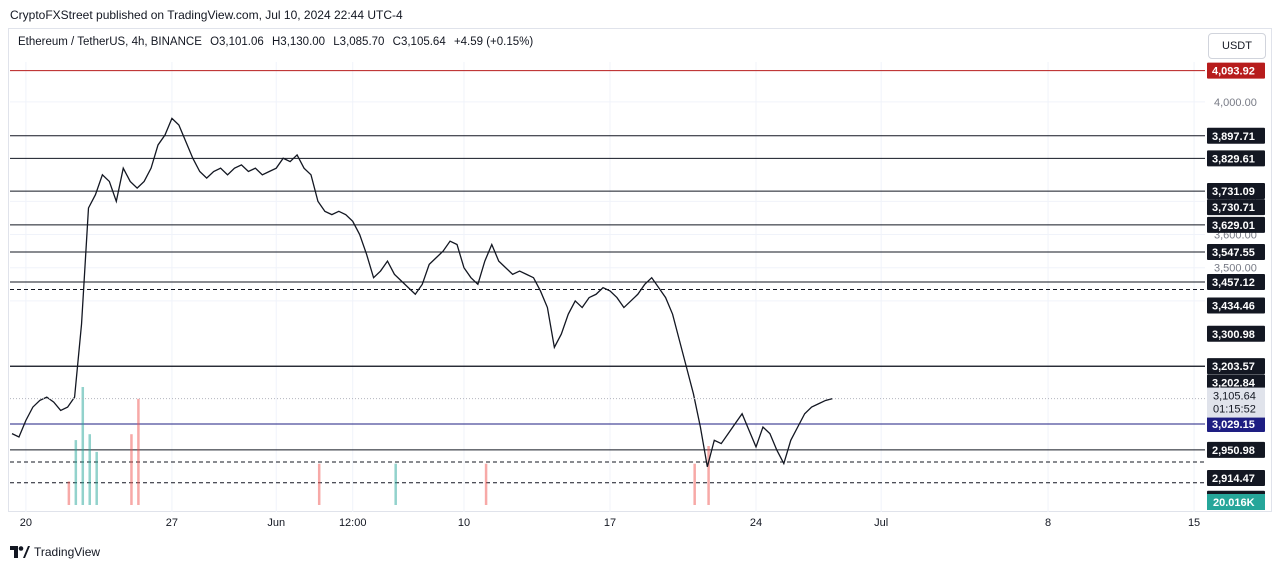  Describe the element at coordinates (610, 523) in the screenshot. I see `x-tick-label: 17` at that location.